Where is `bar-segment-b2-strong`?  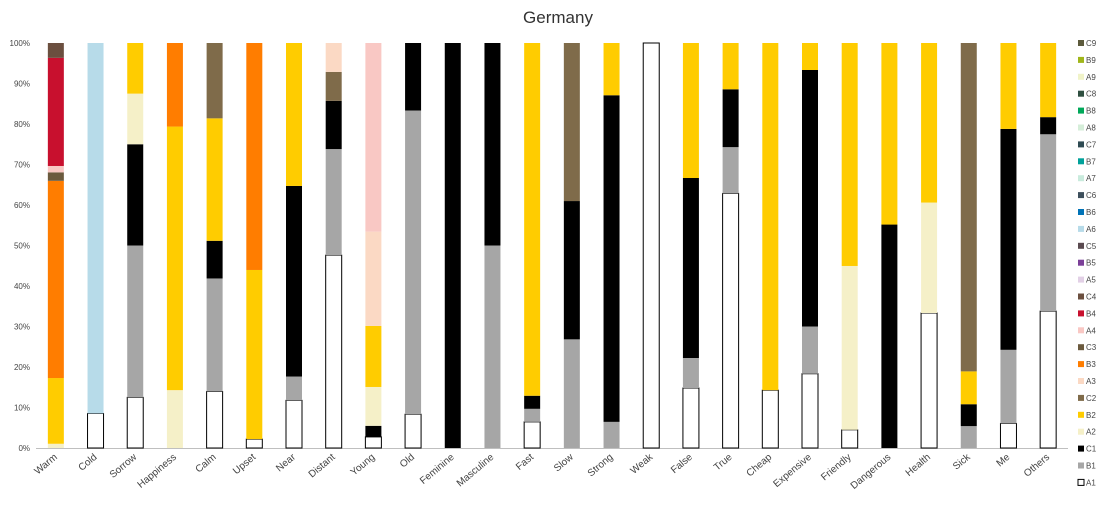 bar-segment-b2-strong is located at coordinates (611, 69).